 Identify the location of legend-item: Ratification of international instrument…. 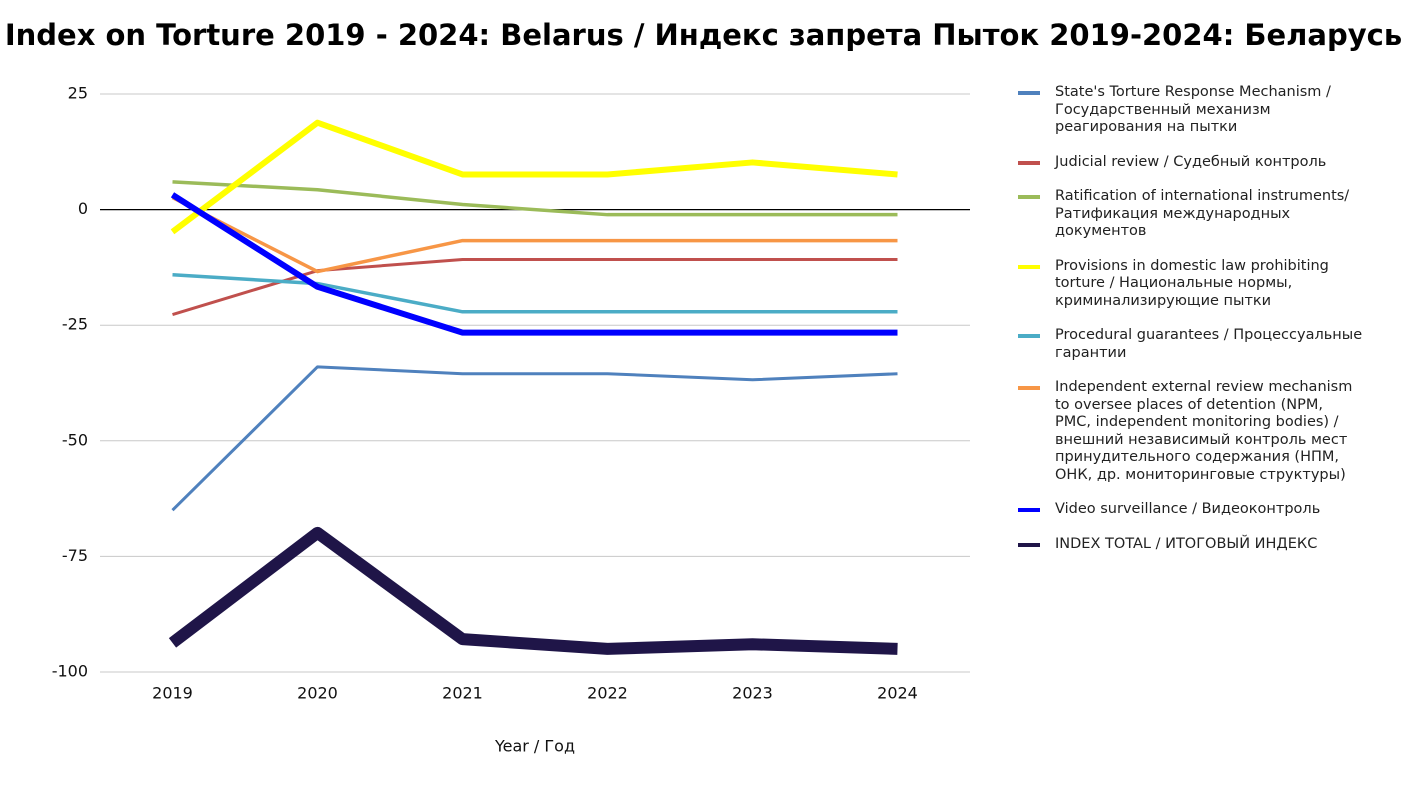
(1190, 214).